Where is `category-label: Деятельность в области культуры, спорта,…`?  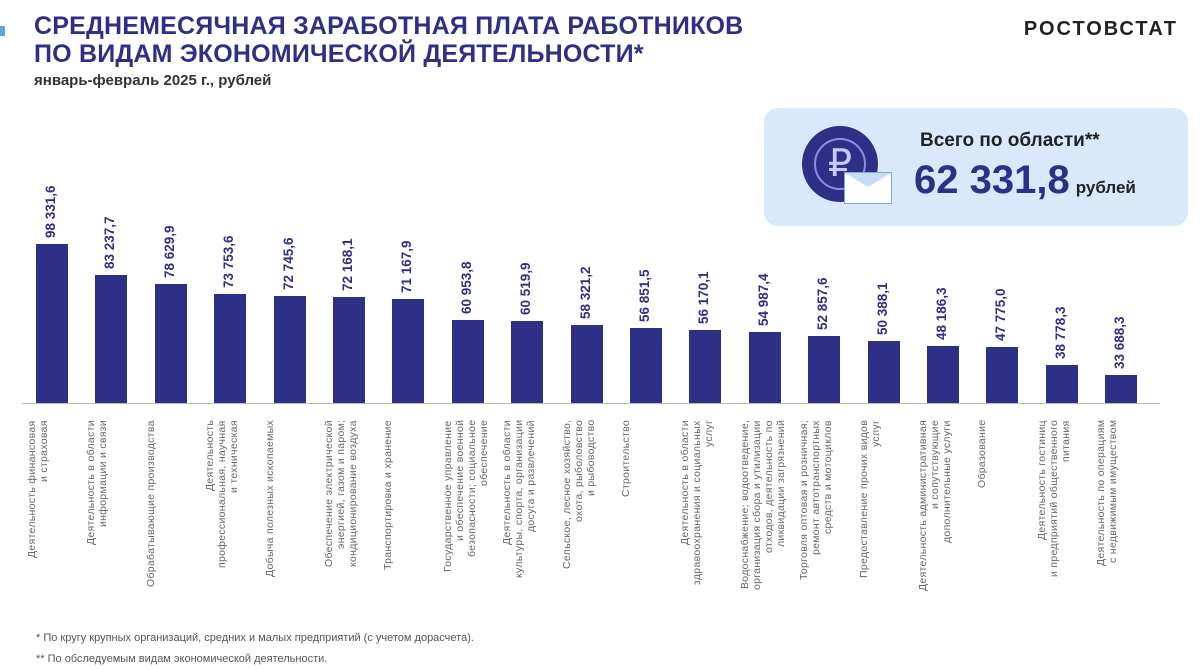
category-label: Деятельность в области культуры, спорта,… is located at coordinates (519, 499).